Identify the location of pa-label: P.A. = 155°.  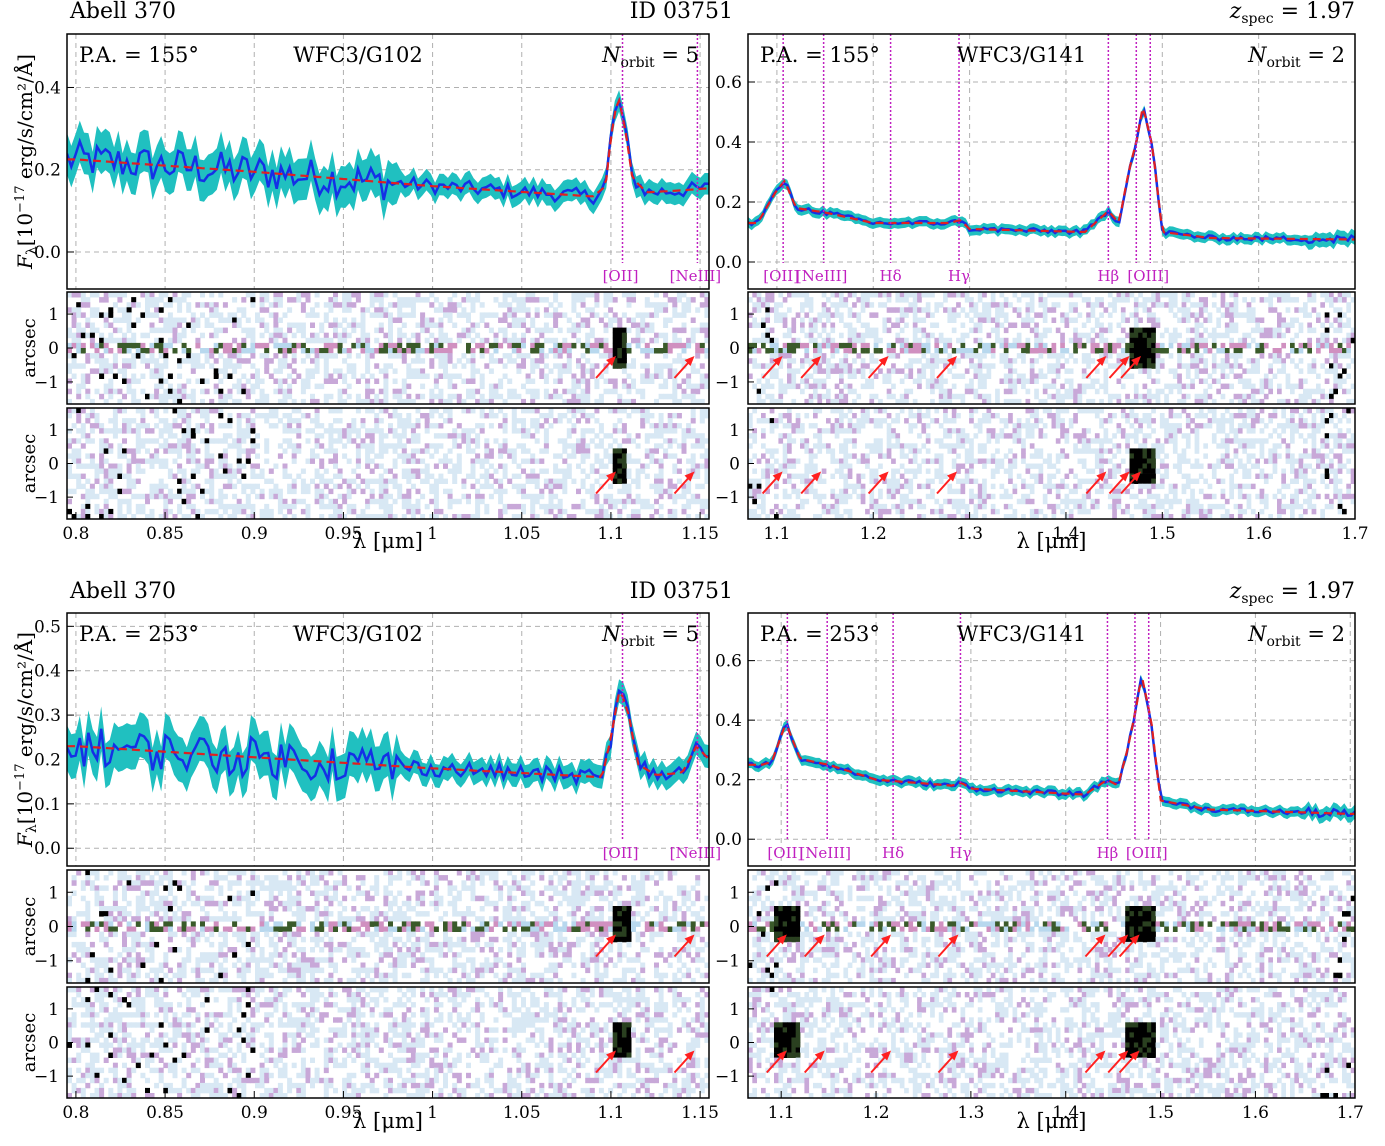
(820, 55).